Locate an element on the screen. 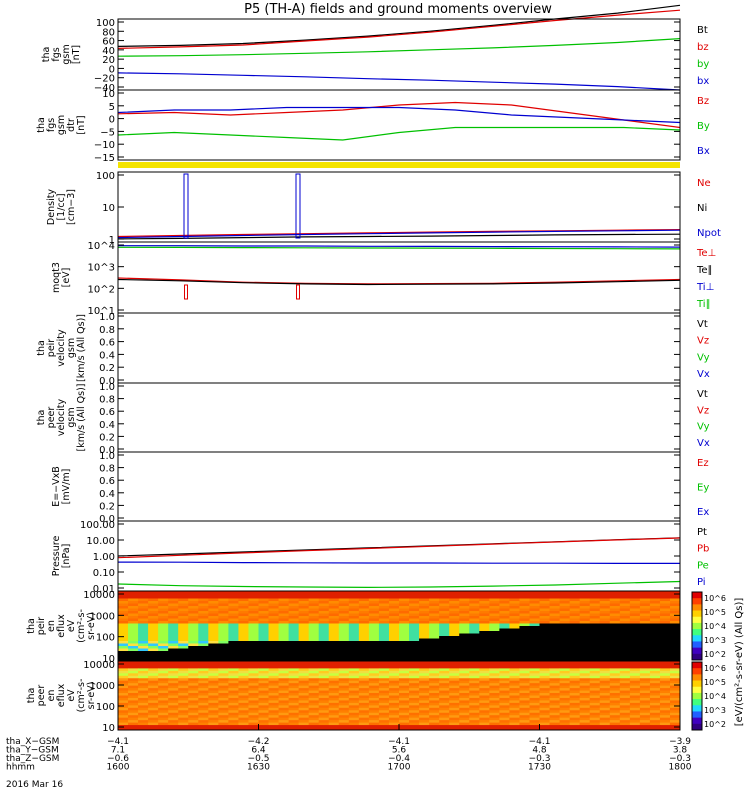  y-axis-label: E=−VxB [mV/m] is located at coordinates (61, 486).